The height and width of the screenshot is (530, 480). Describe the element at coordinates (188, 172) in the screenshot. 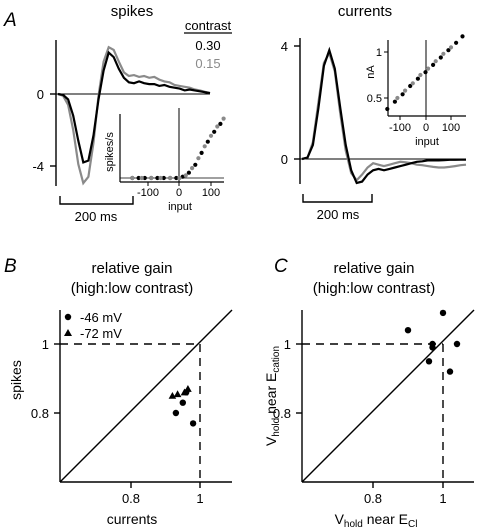

I see `spikes-inset-point-0.30-9` at that location.